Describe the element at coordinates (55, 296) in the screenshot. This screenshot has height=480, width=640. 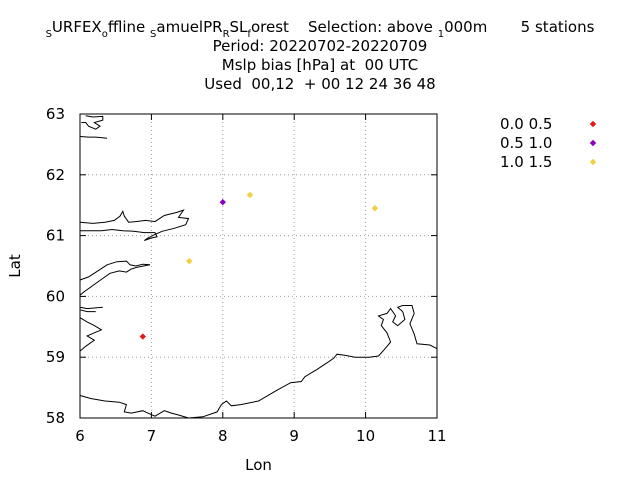
I see `y-tick-label: 60` at that location.